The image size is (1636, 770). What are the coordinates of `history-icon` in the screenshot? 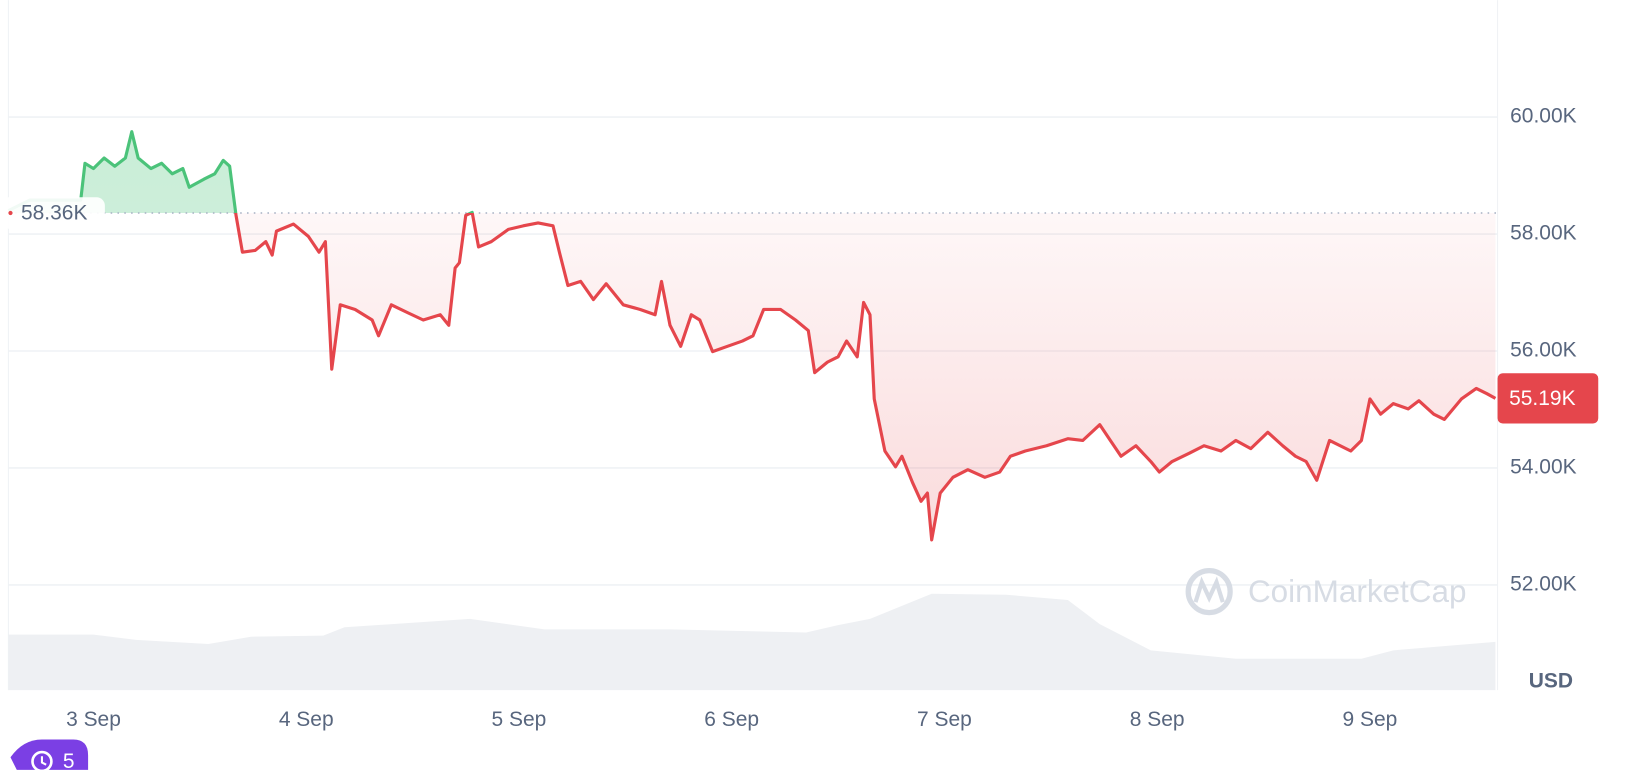 It's located at (42, 760).